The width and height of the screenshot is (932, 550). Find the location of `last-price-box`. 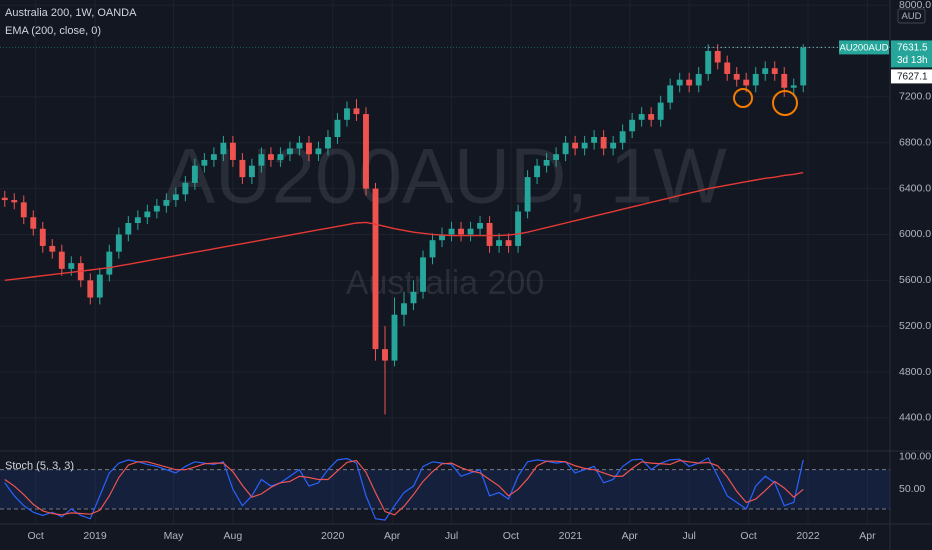

last-price-box is located at coordinates (911, 54).